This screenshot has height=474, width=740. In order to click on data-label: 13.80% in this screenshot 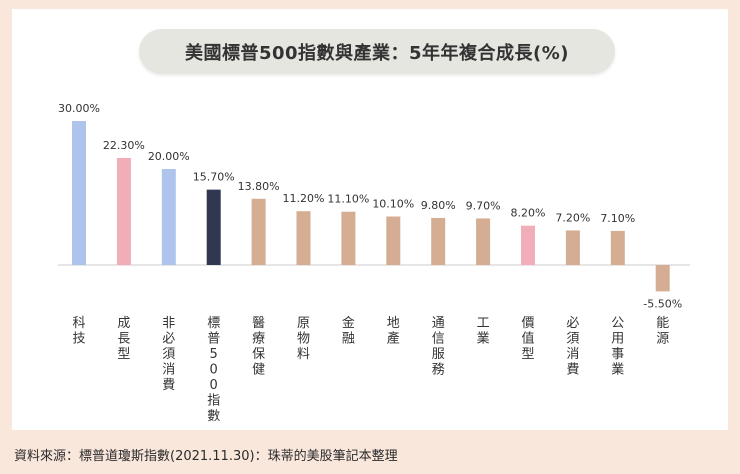, I will do `click(259, 186)`.